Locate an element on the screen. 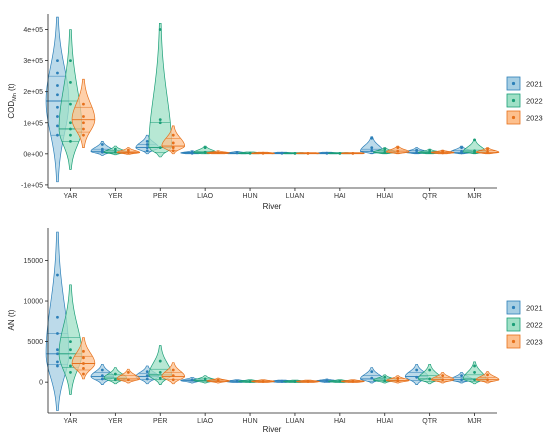 The height and width of the screenshot is (435, 550). an-y-tick-label: 15000 is located at coordinates (34, 261).